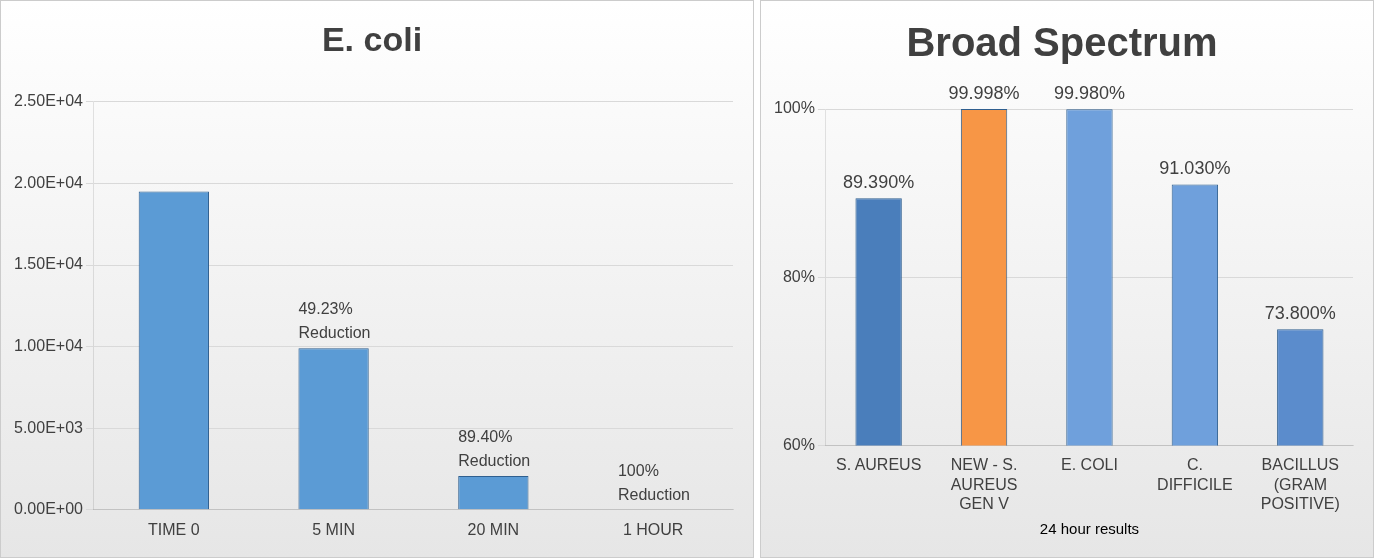 This screenshot has height=558, width=1377. I want to click on annotation: 89.40% Reduction, so click(494, 449).